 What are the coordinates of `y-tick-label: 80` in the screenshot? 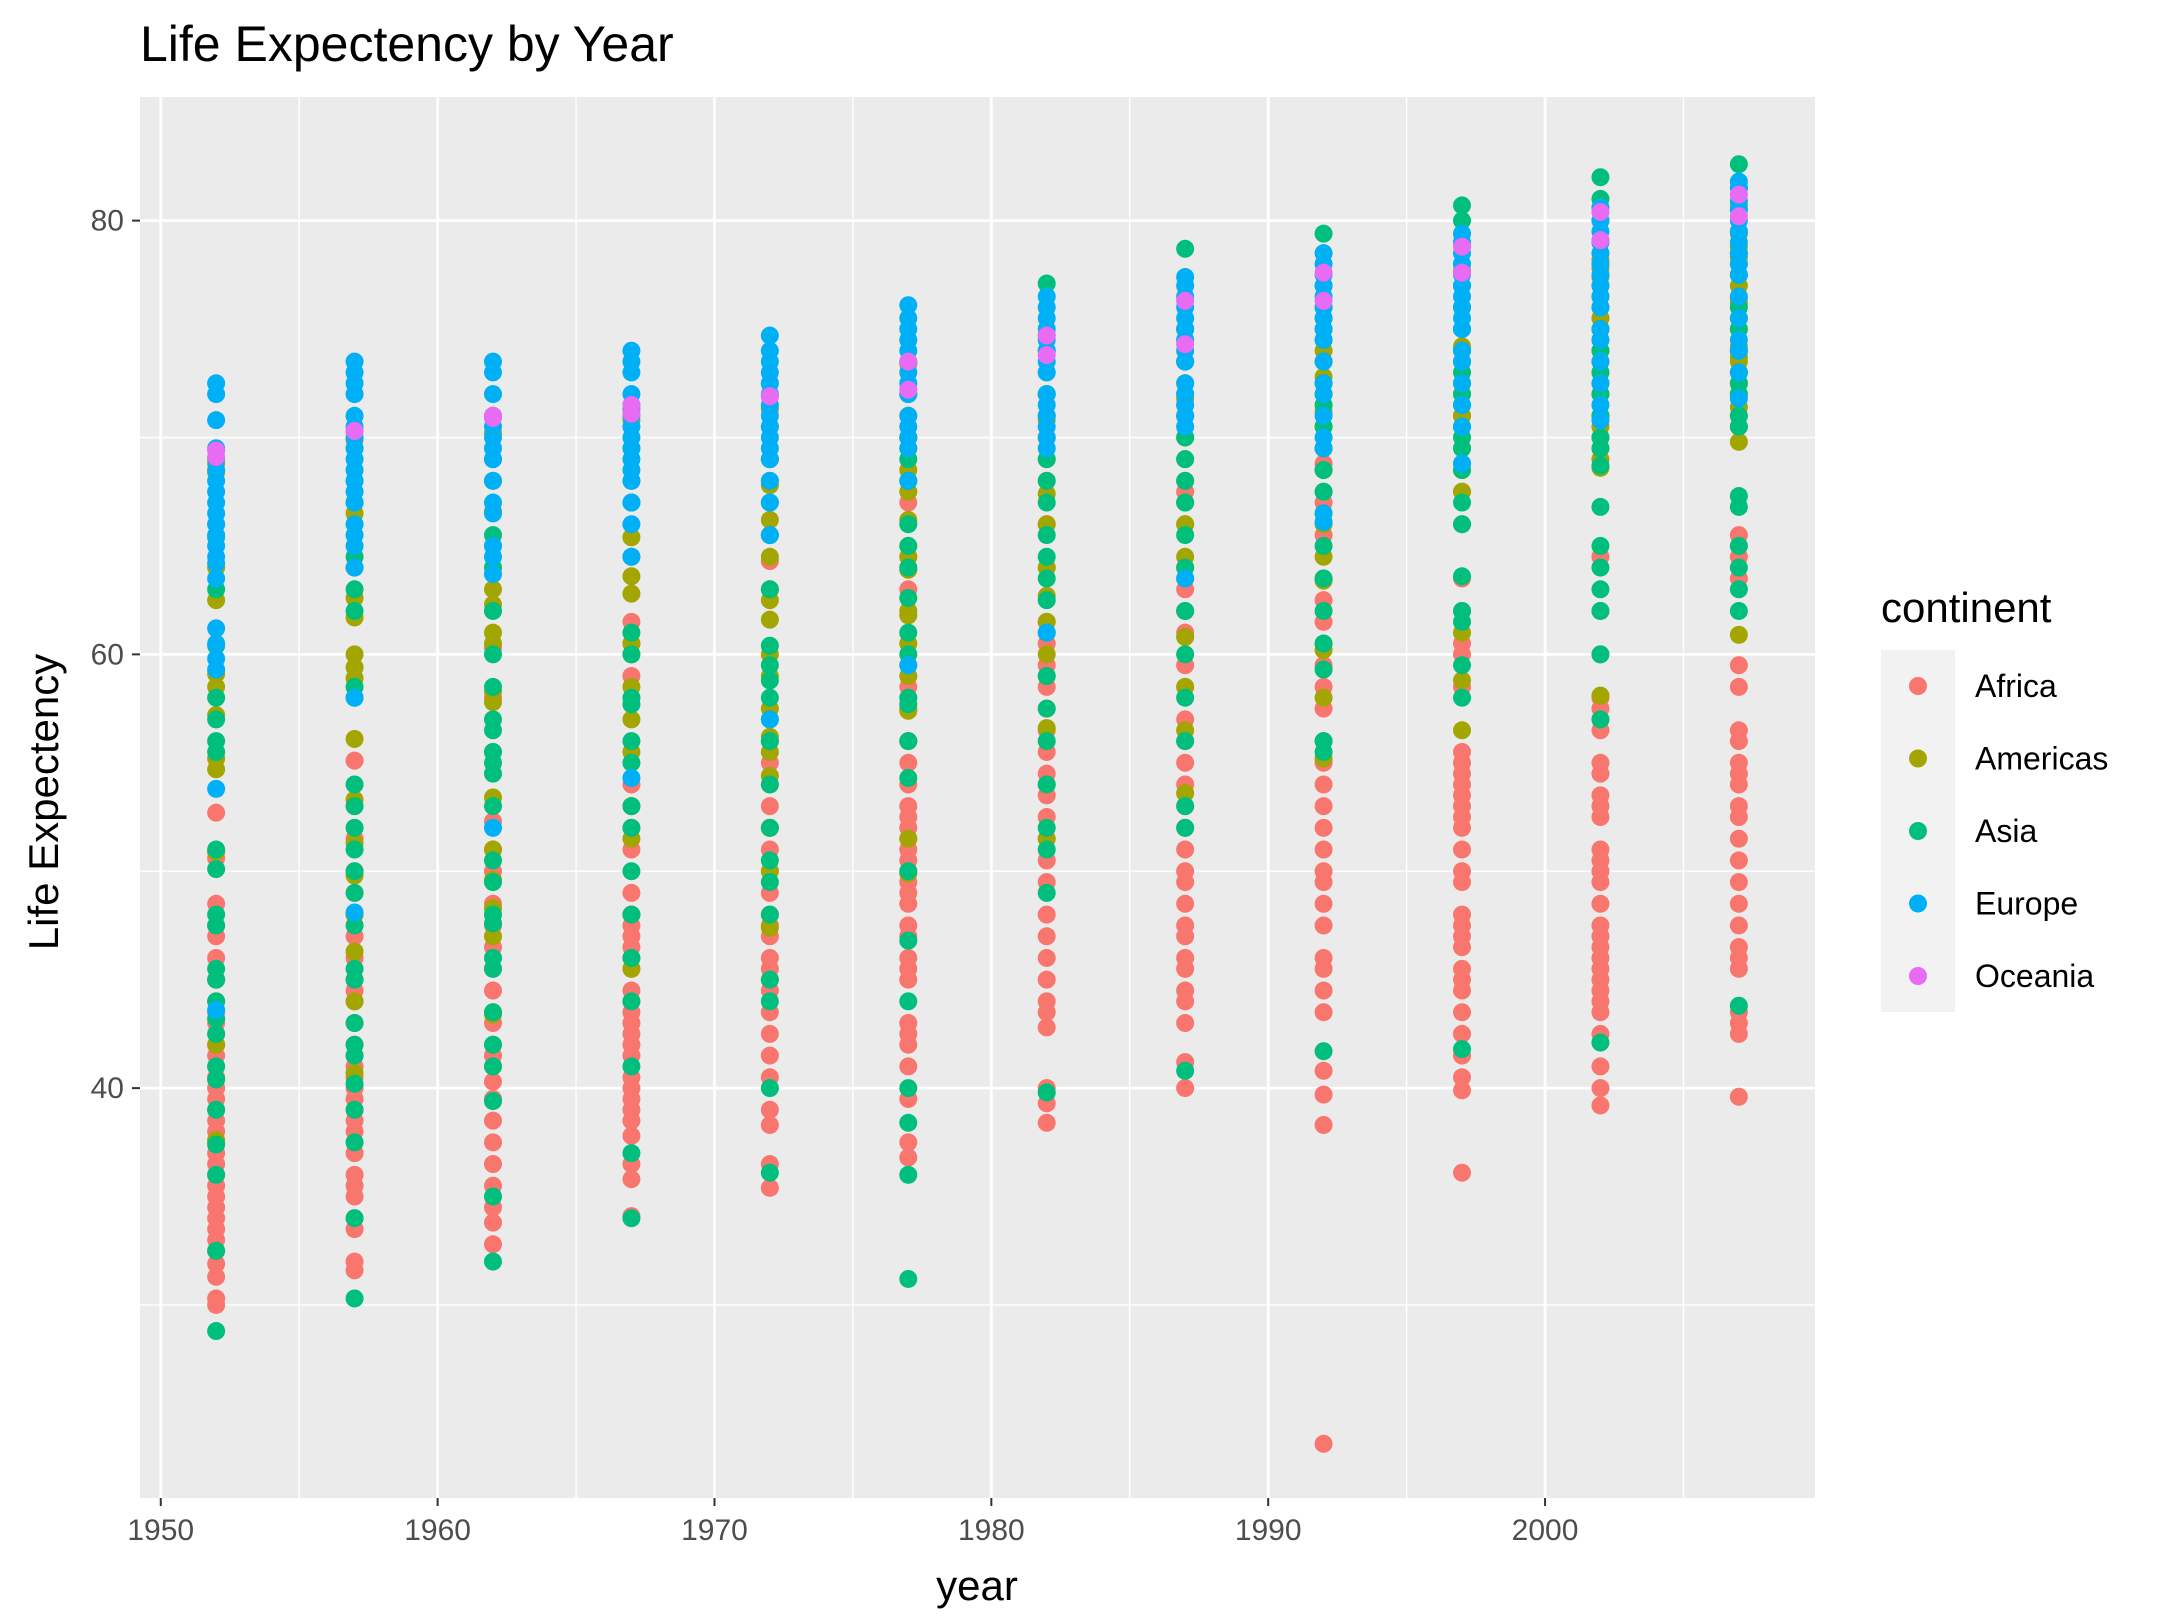 It's located at (107, 221).